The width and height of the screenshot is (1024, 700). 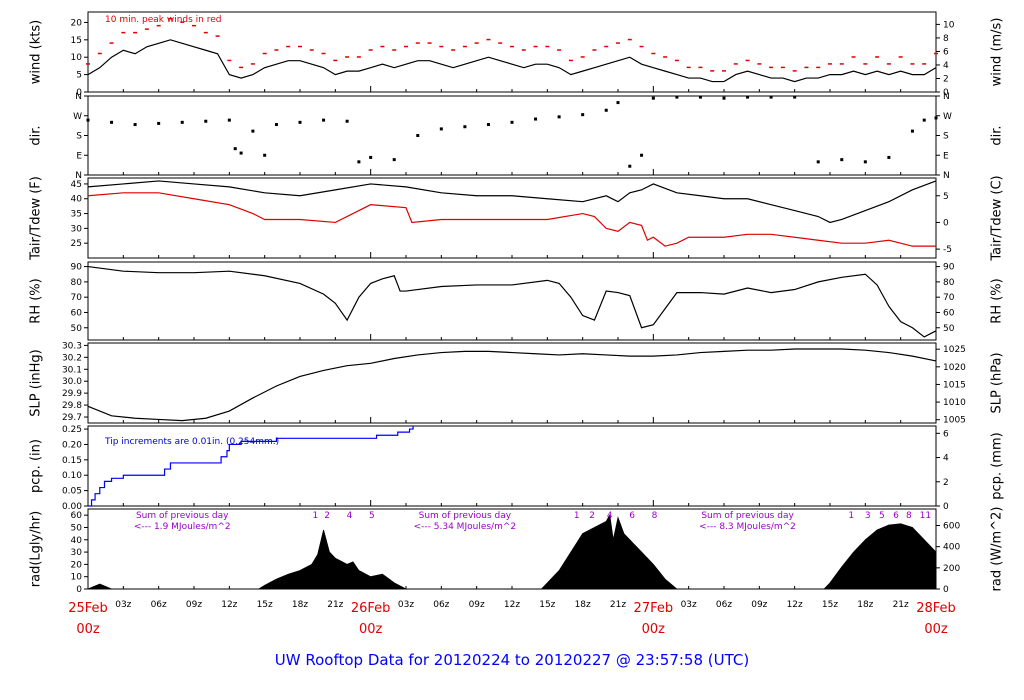 I want to click on ytick-label-left-temp: 25, so click(x=76, y=244).